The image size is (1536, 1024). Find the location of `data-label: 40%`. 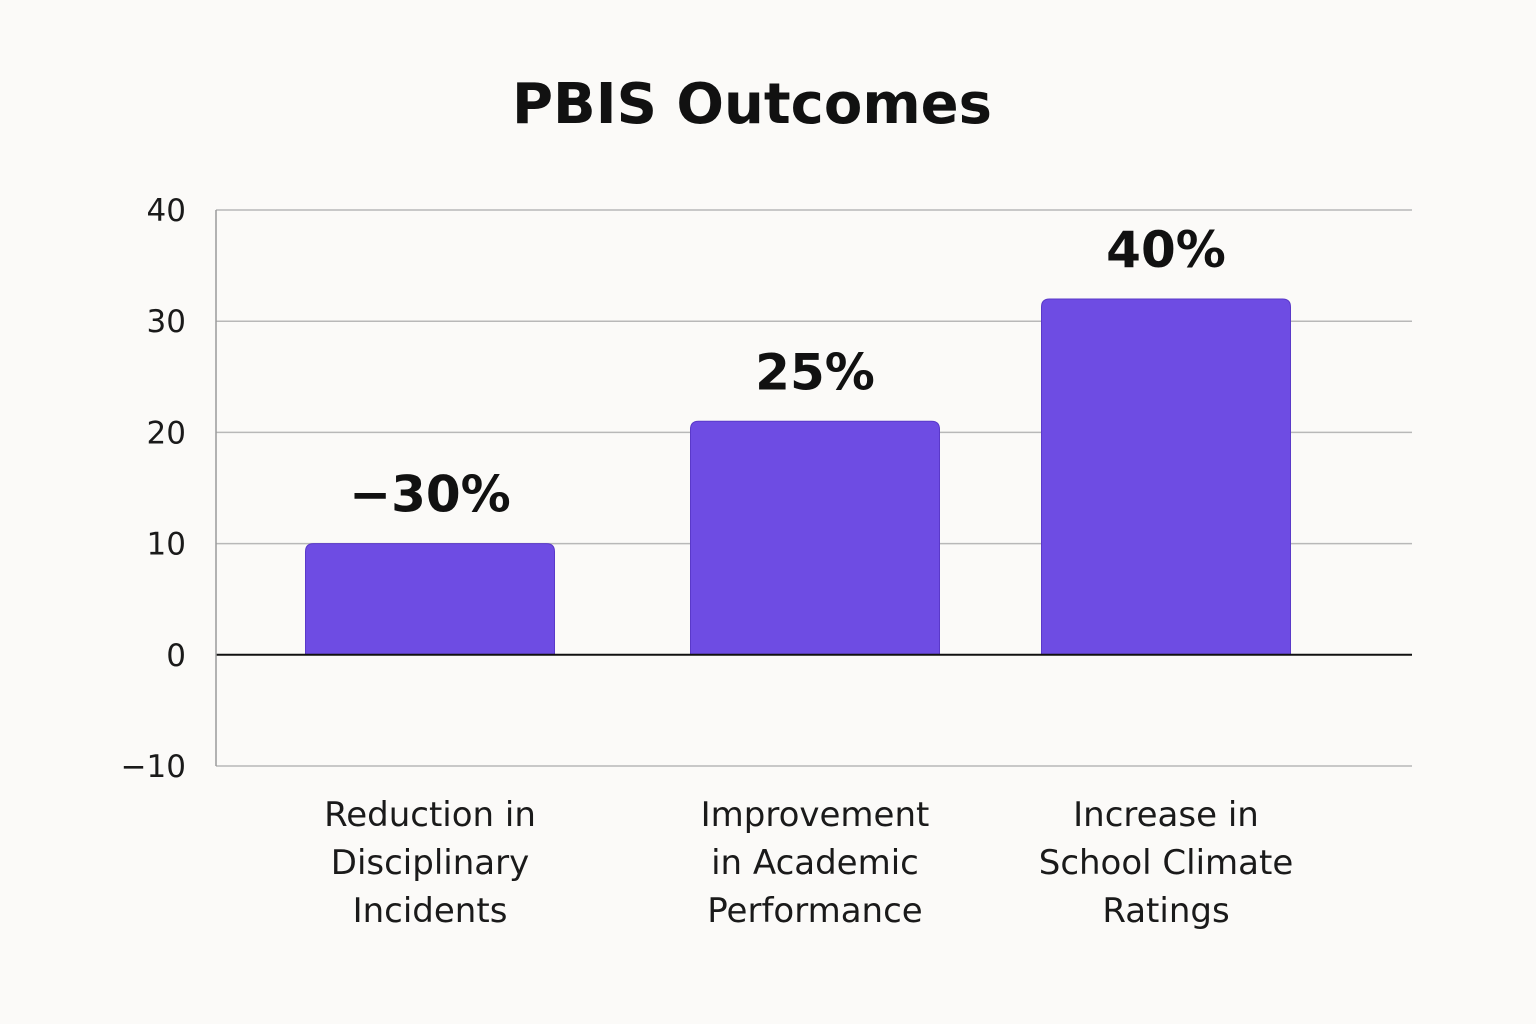

data-label: 40% is located at coordinates (1166, 250).